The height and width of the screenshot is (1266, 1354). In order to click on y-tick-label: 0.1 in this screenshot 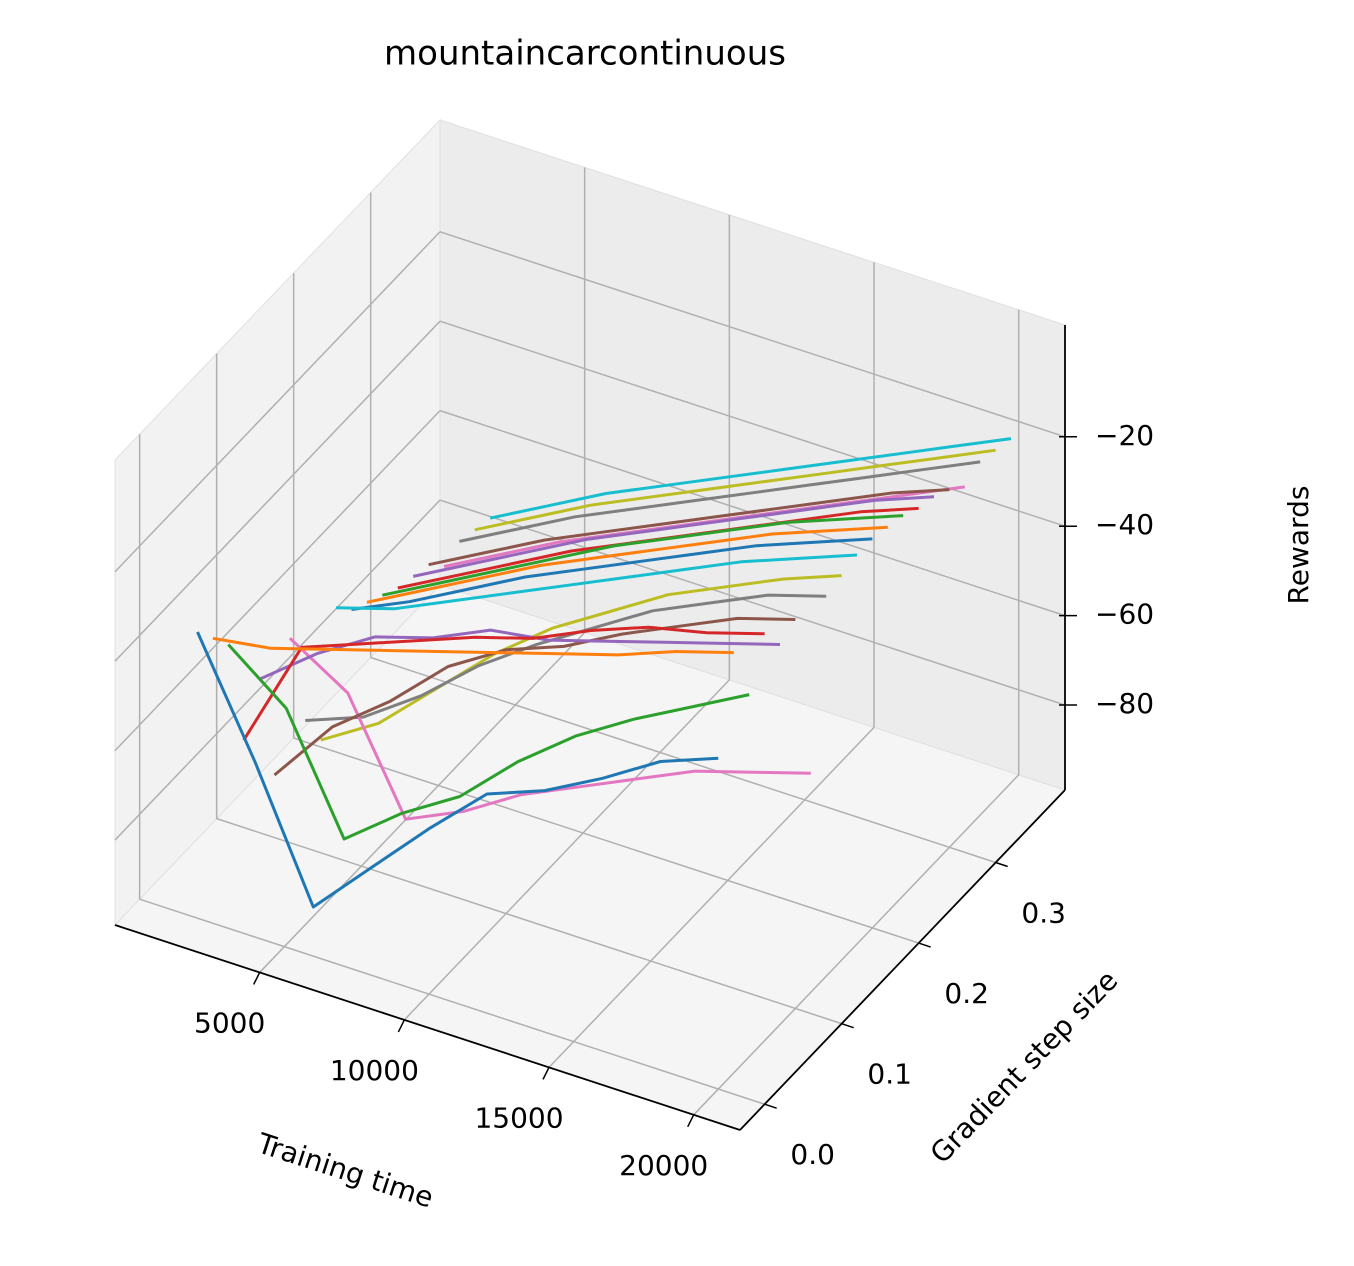, I will do `click(889, 1074)`.